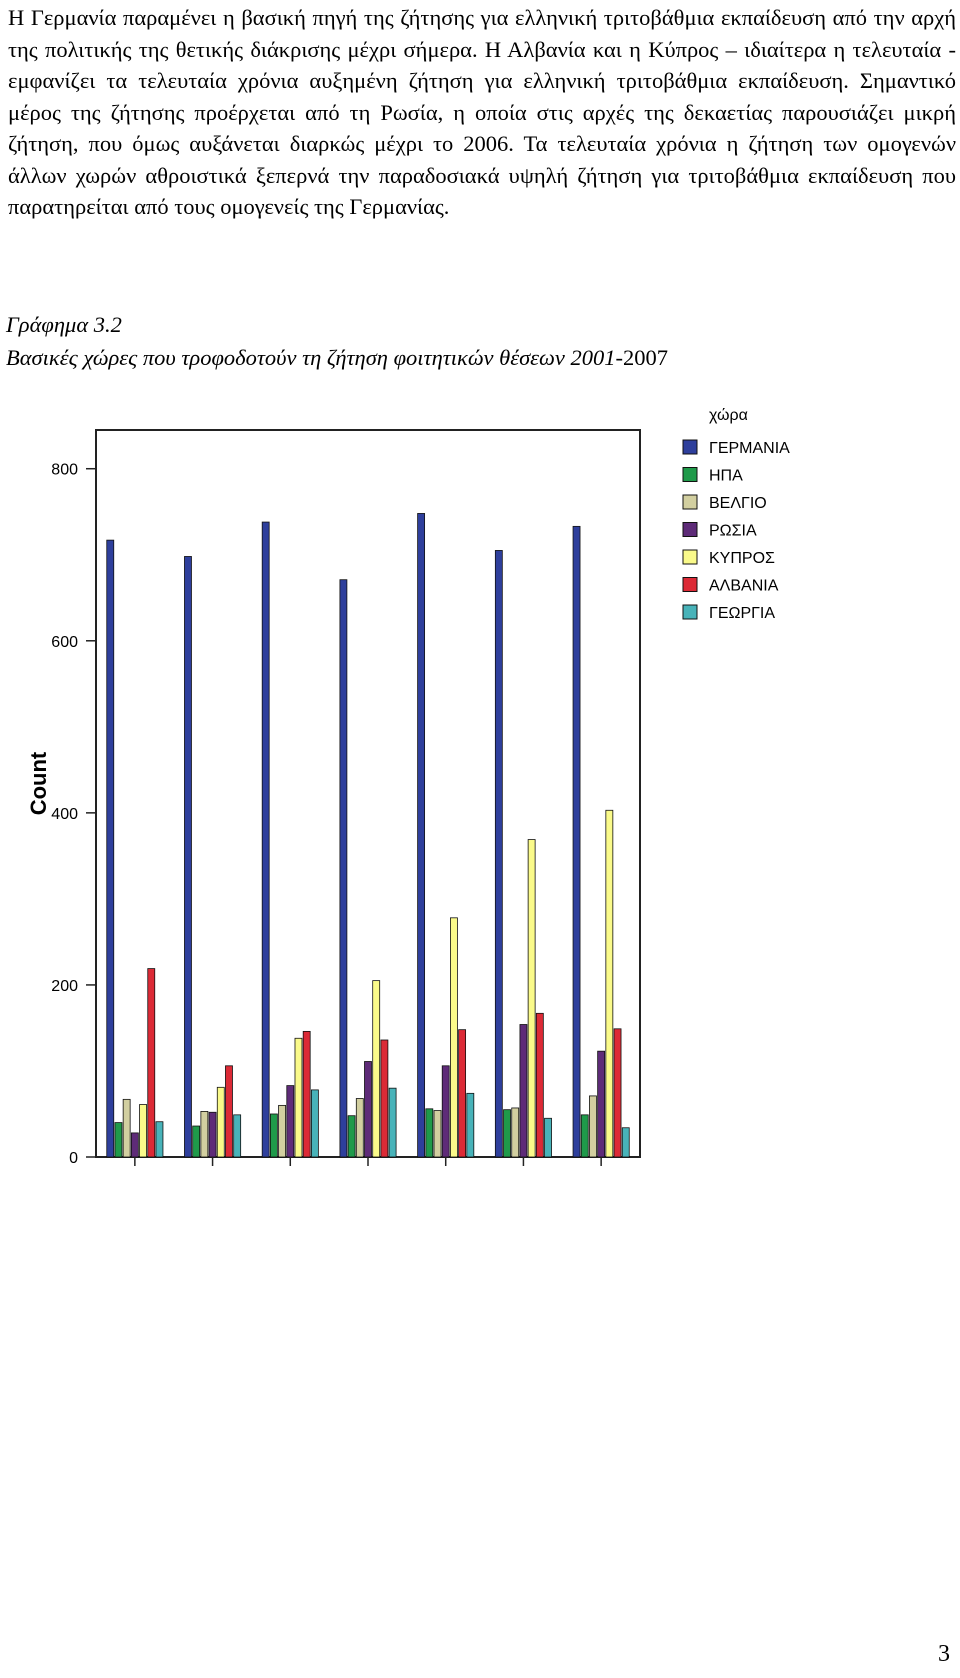 The image size is (960, 1678). I want to click on bar-3-2007, so click(593, 1126).